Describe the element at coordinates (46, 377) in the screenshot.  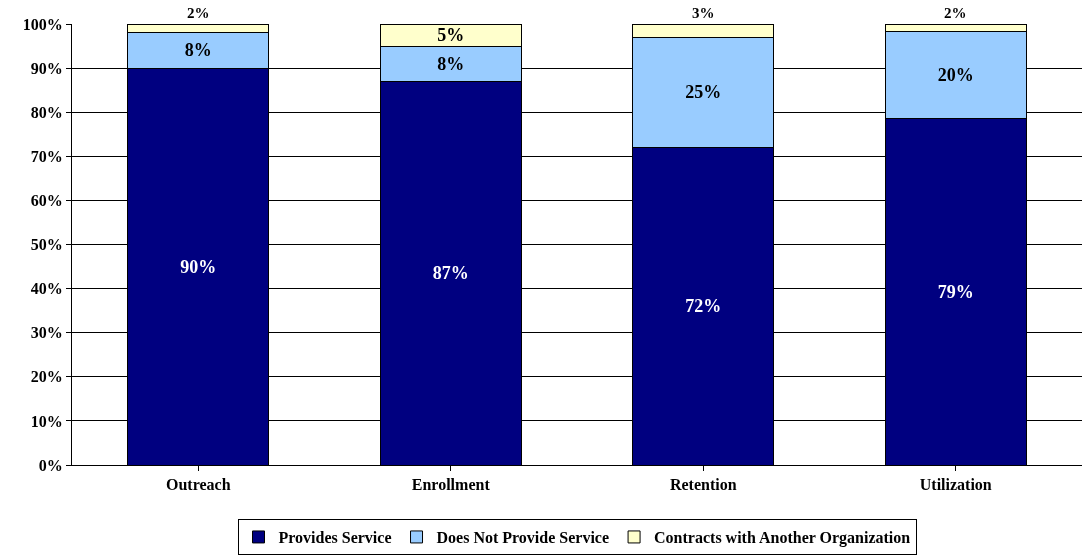
I see `y-tick-label: 20%` at that location.